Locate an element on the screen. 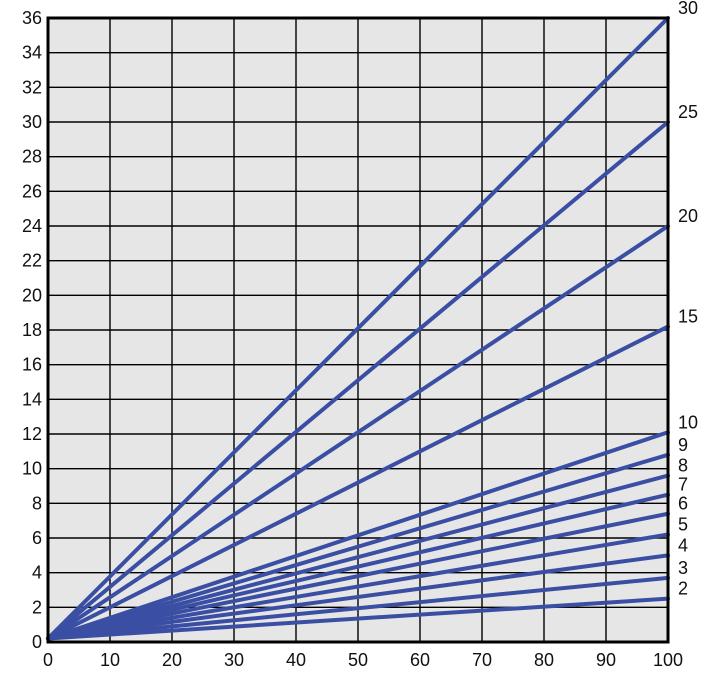  x-tick-label: 80 is located at coordinates (544, 660).